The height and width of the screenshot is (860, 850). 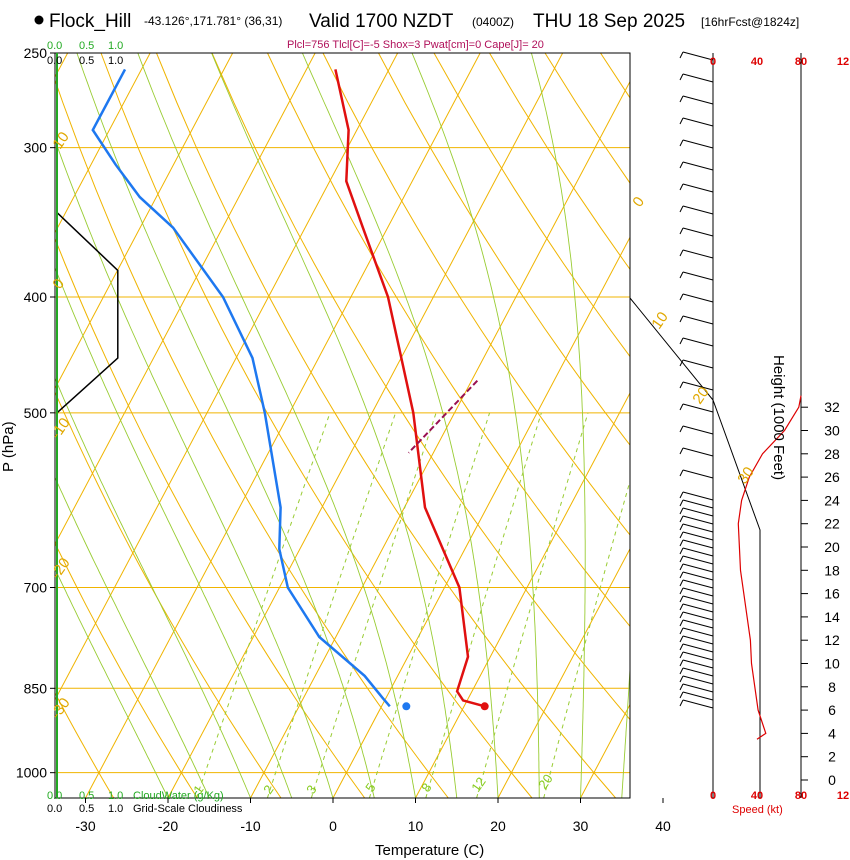 What do you see at coordinates (713, 796) in the screenshot?
I see `speed-tick-label-bottom: 0` at bounding box center [713, 796].